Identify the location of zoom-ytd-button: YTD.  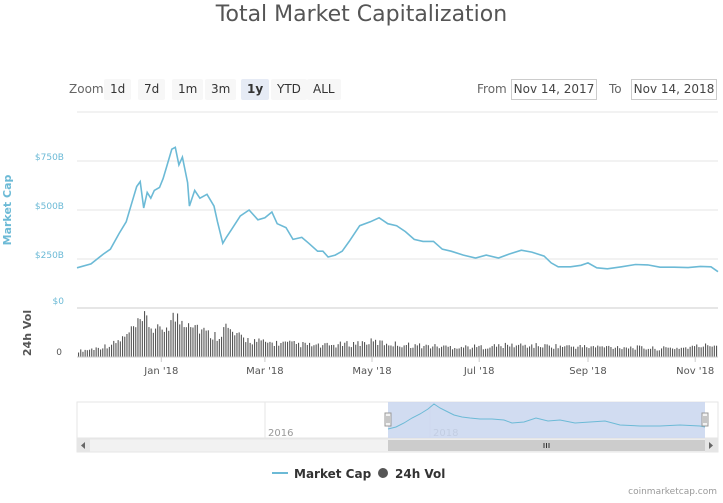
(289, 89).